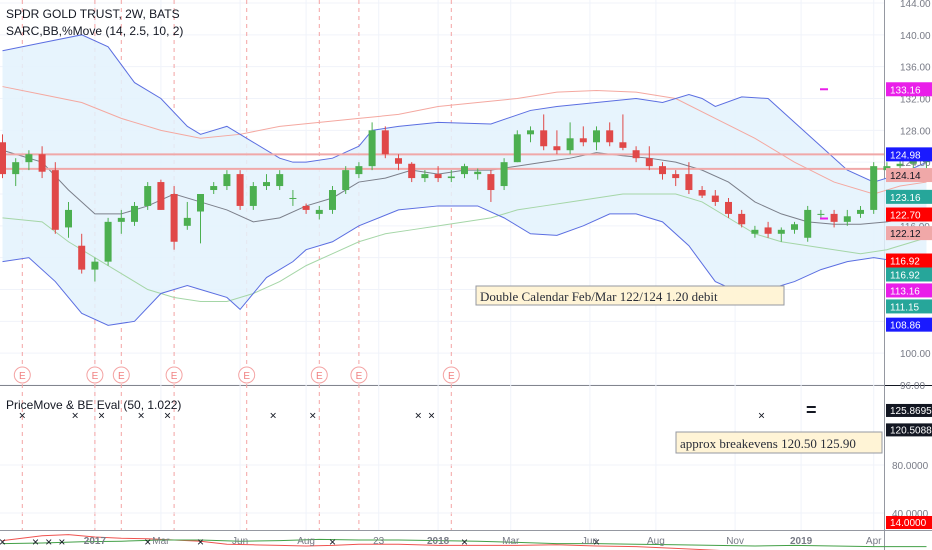  I want to click on price-tick-label: 124.00, so click(915, 163).